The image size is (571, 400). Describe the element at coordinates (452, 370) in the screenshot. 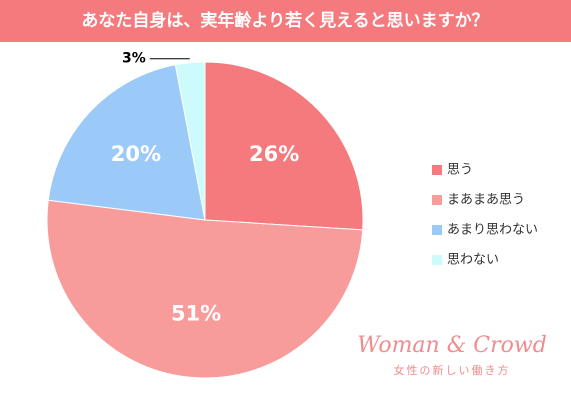

I see `watermark-subtitle: 女性の新しい働き方` at that location.